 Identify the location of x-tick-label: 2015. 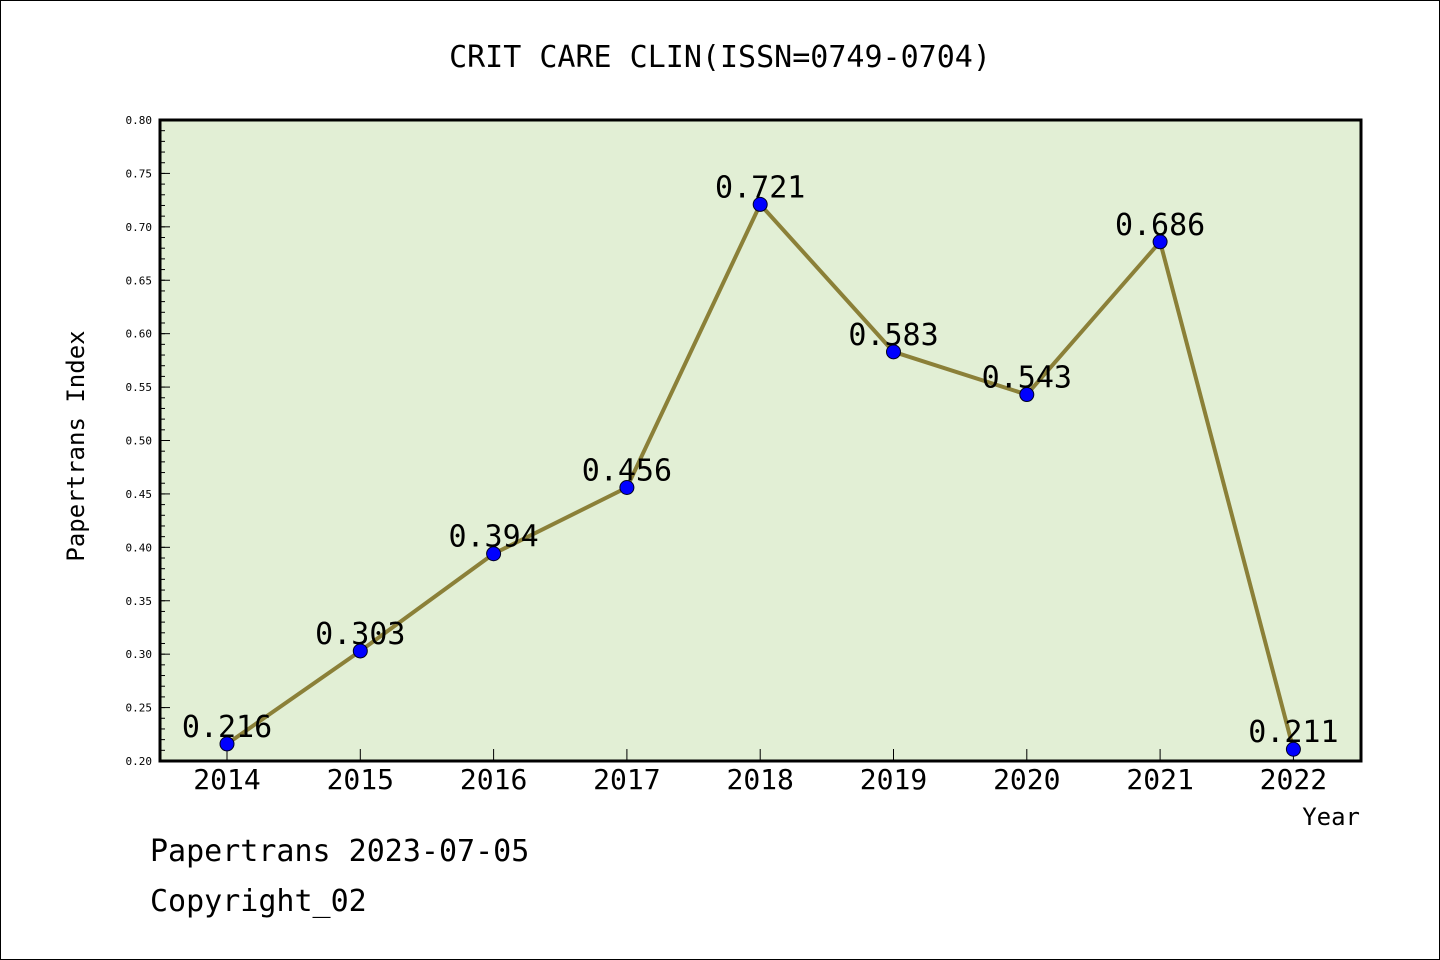
(360, 779).